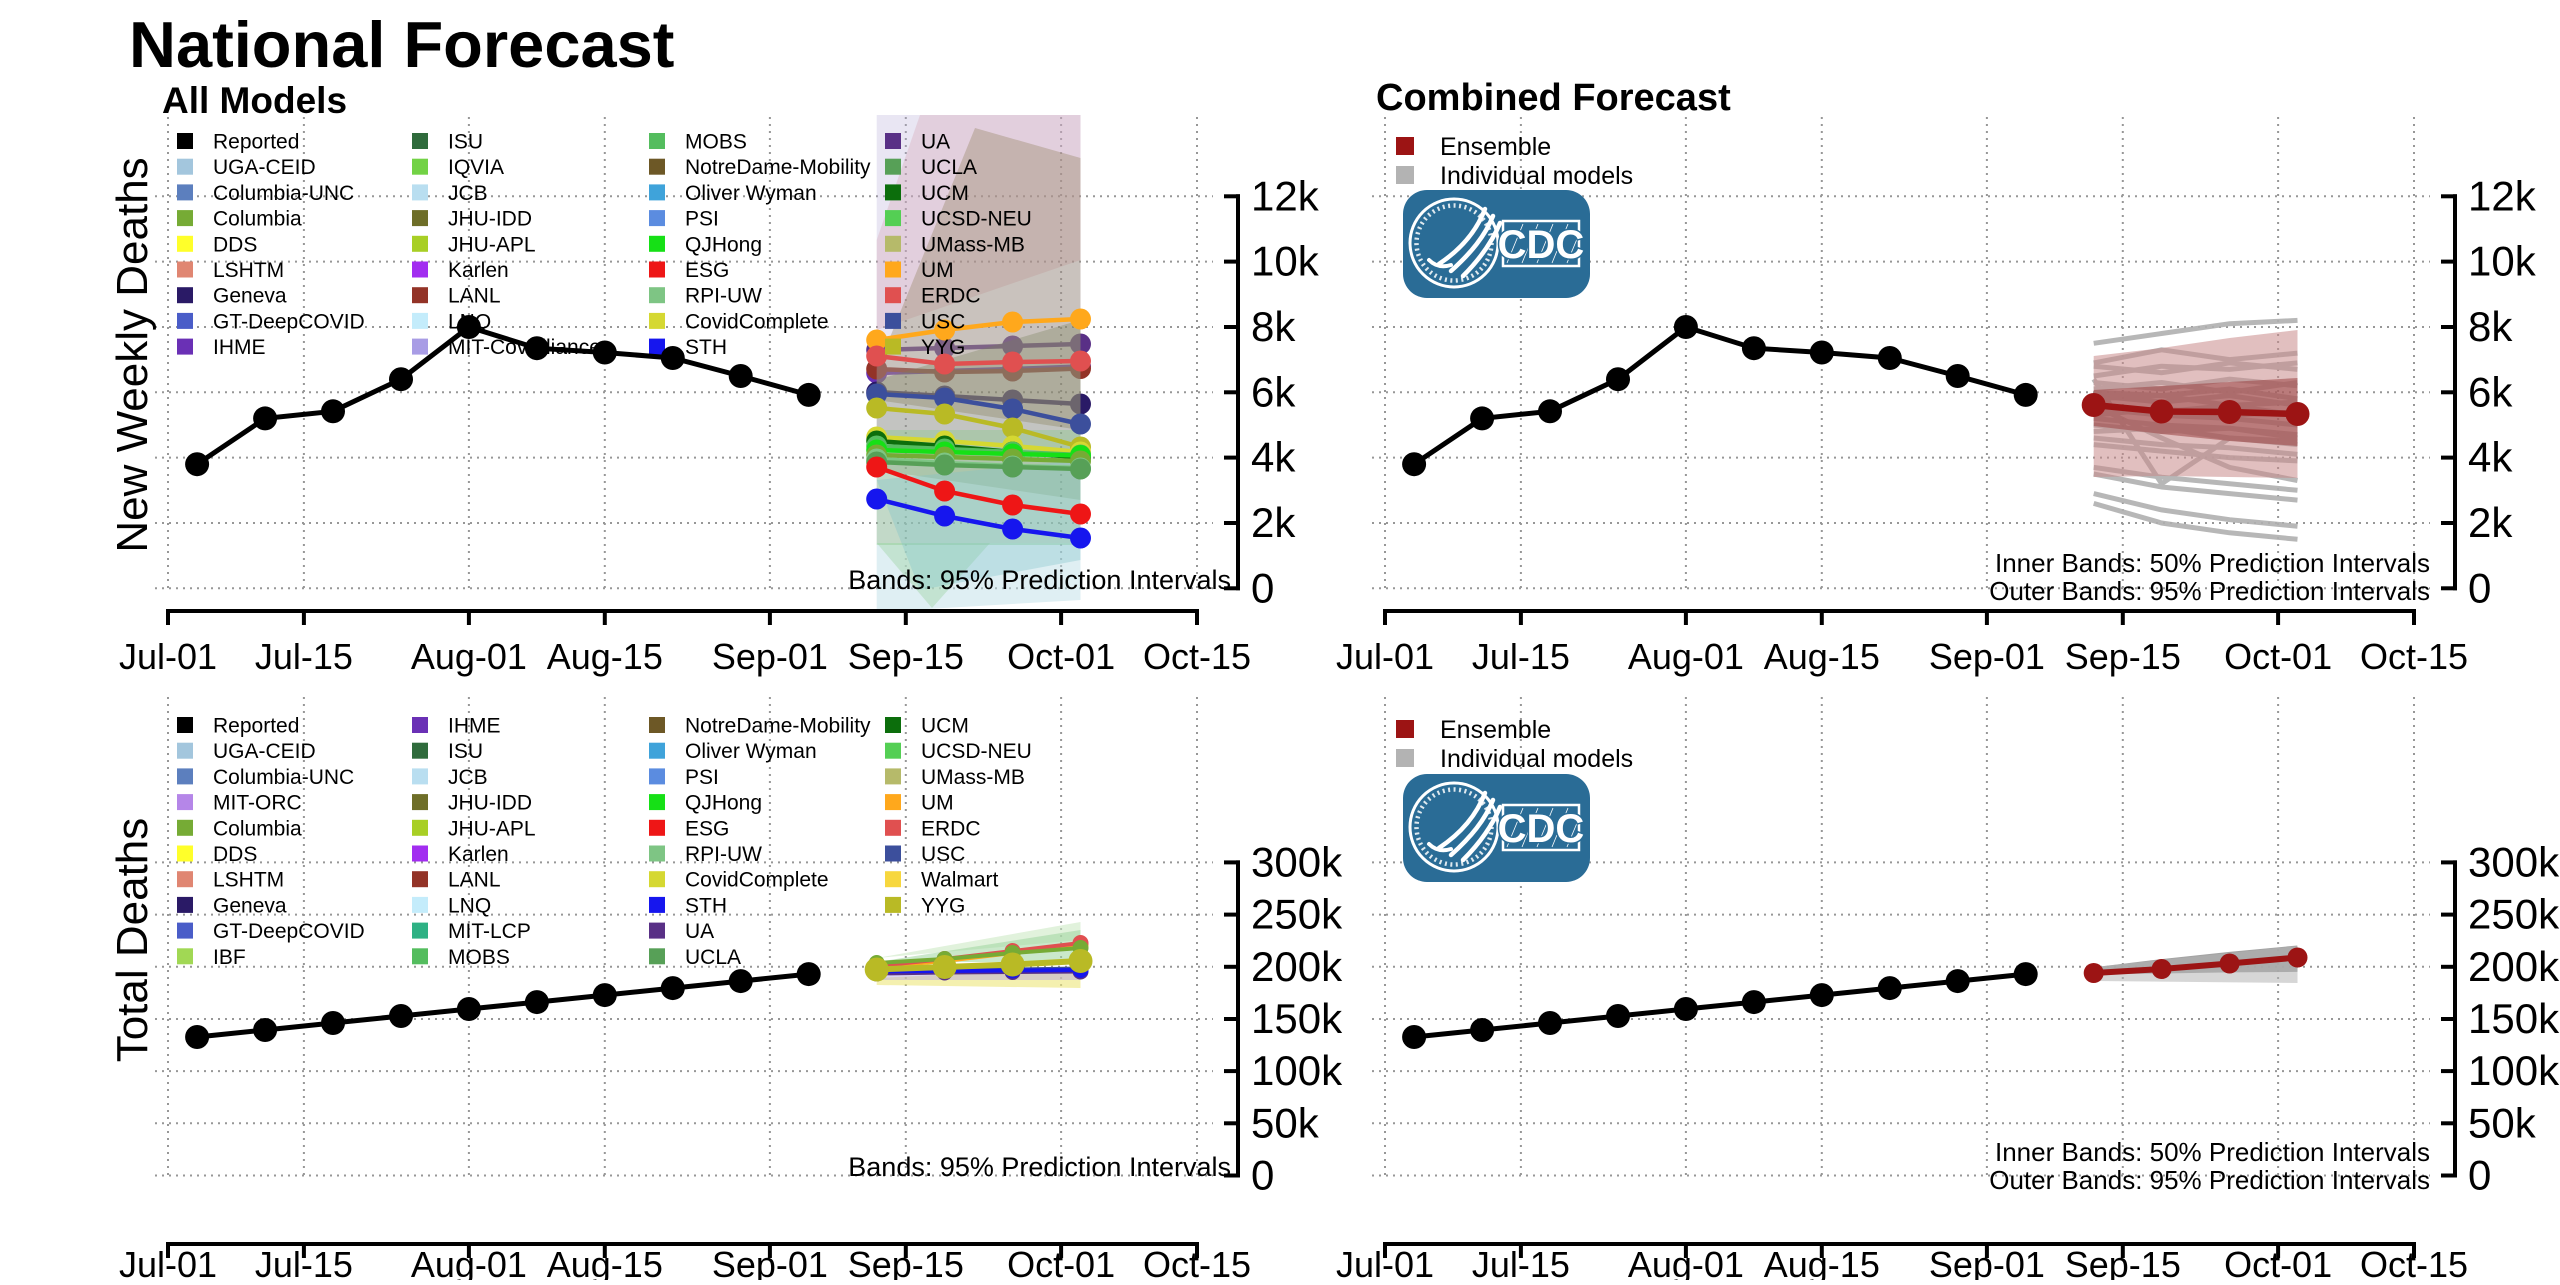  I want to click on svg-text: 150k, so click(1297, 1018).